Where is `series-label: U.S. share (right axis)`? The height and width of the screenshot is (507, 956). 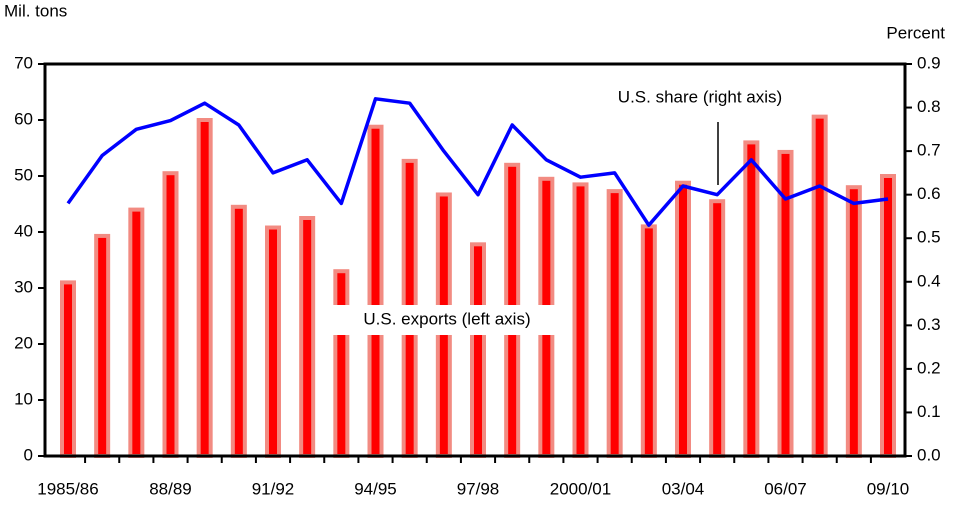 series-label: U.S. share (right axis) is located at coordinates (700, 96).